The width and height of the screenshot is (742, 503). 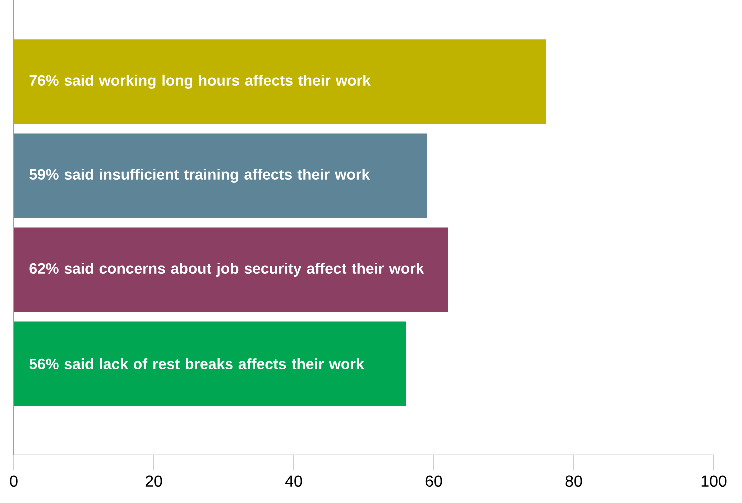 I want to click on x-tick-label: 100, so click(x=714, y=481).